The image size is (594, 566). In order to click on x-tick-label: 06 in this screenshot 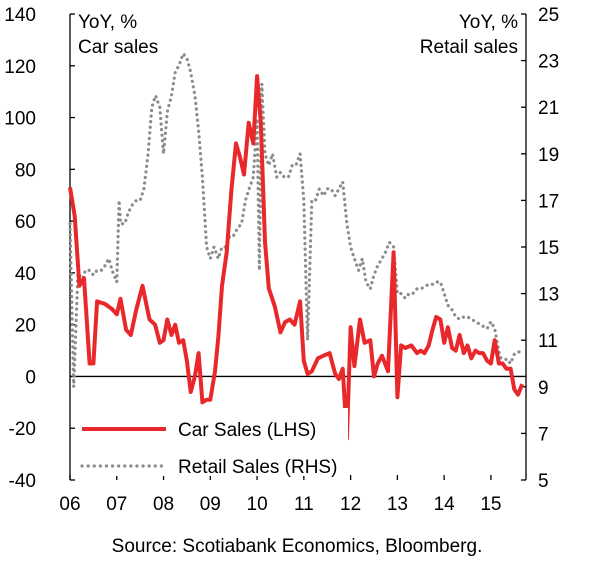, I will do `click(69, 504)`.